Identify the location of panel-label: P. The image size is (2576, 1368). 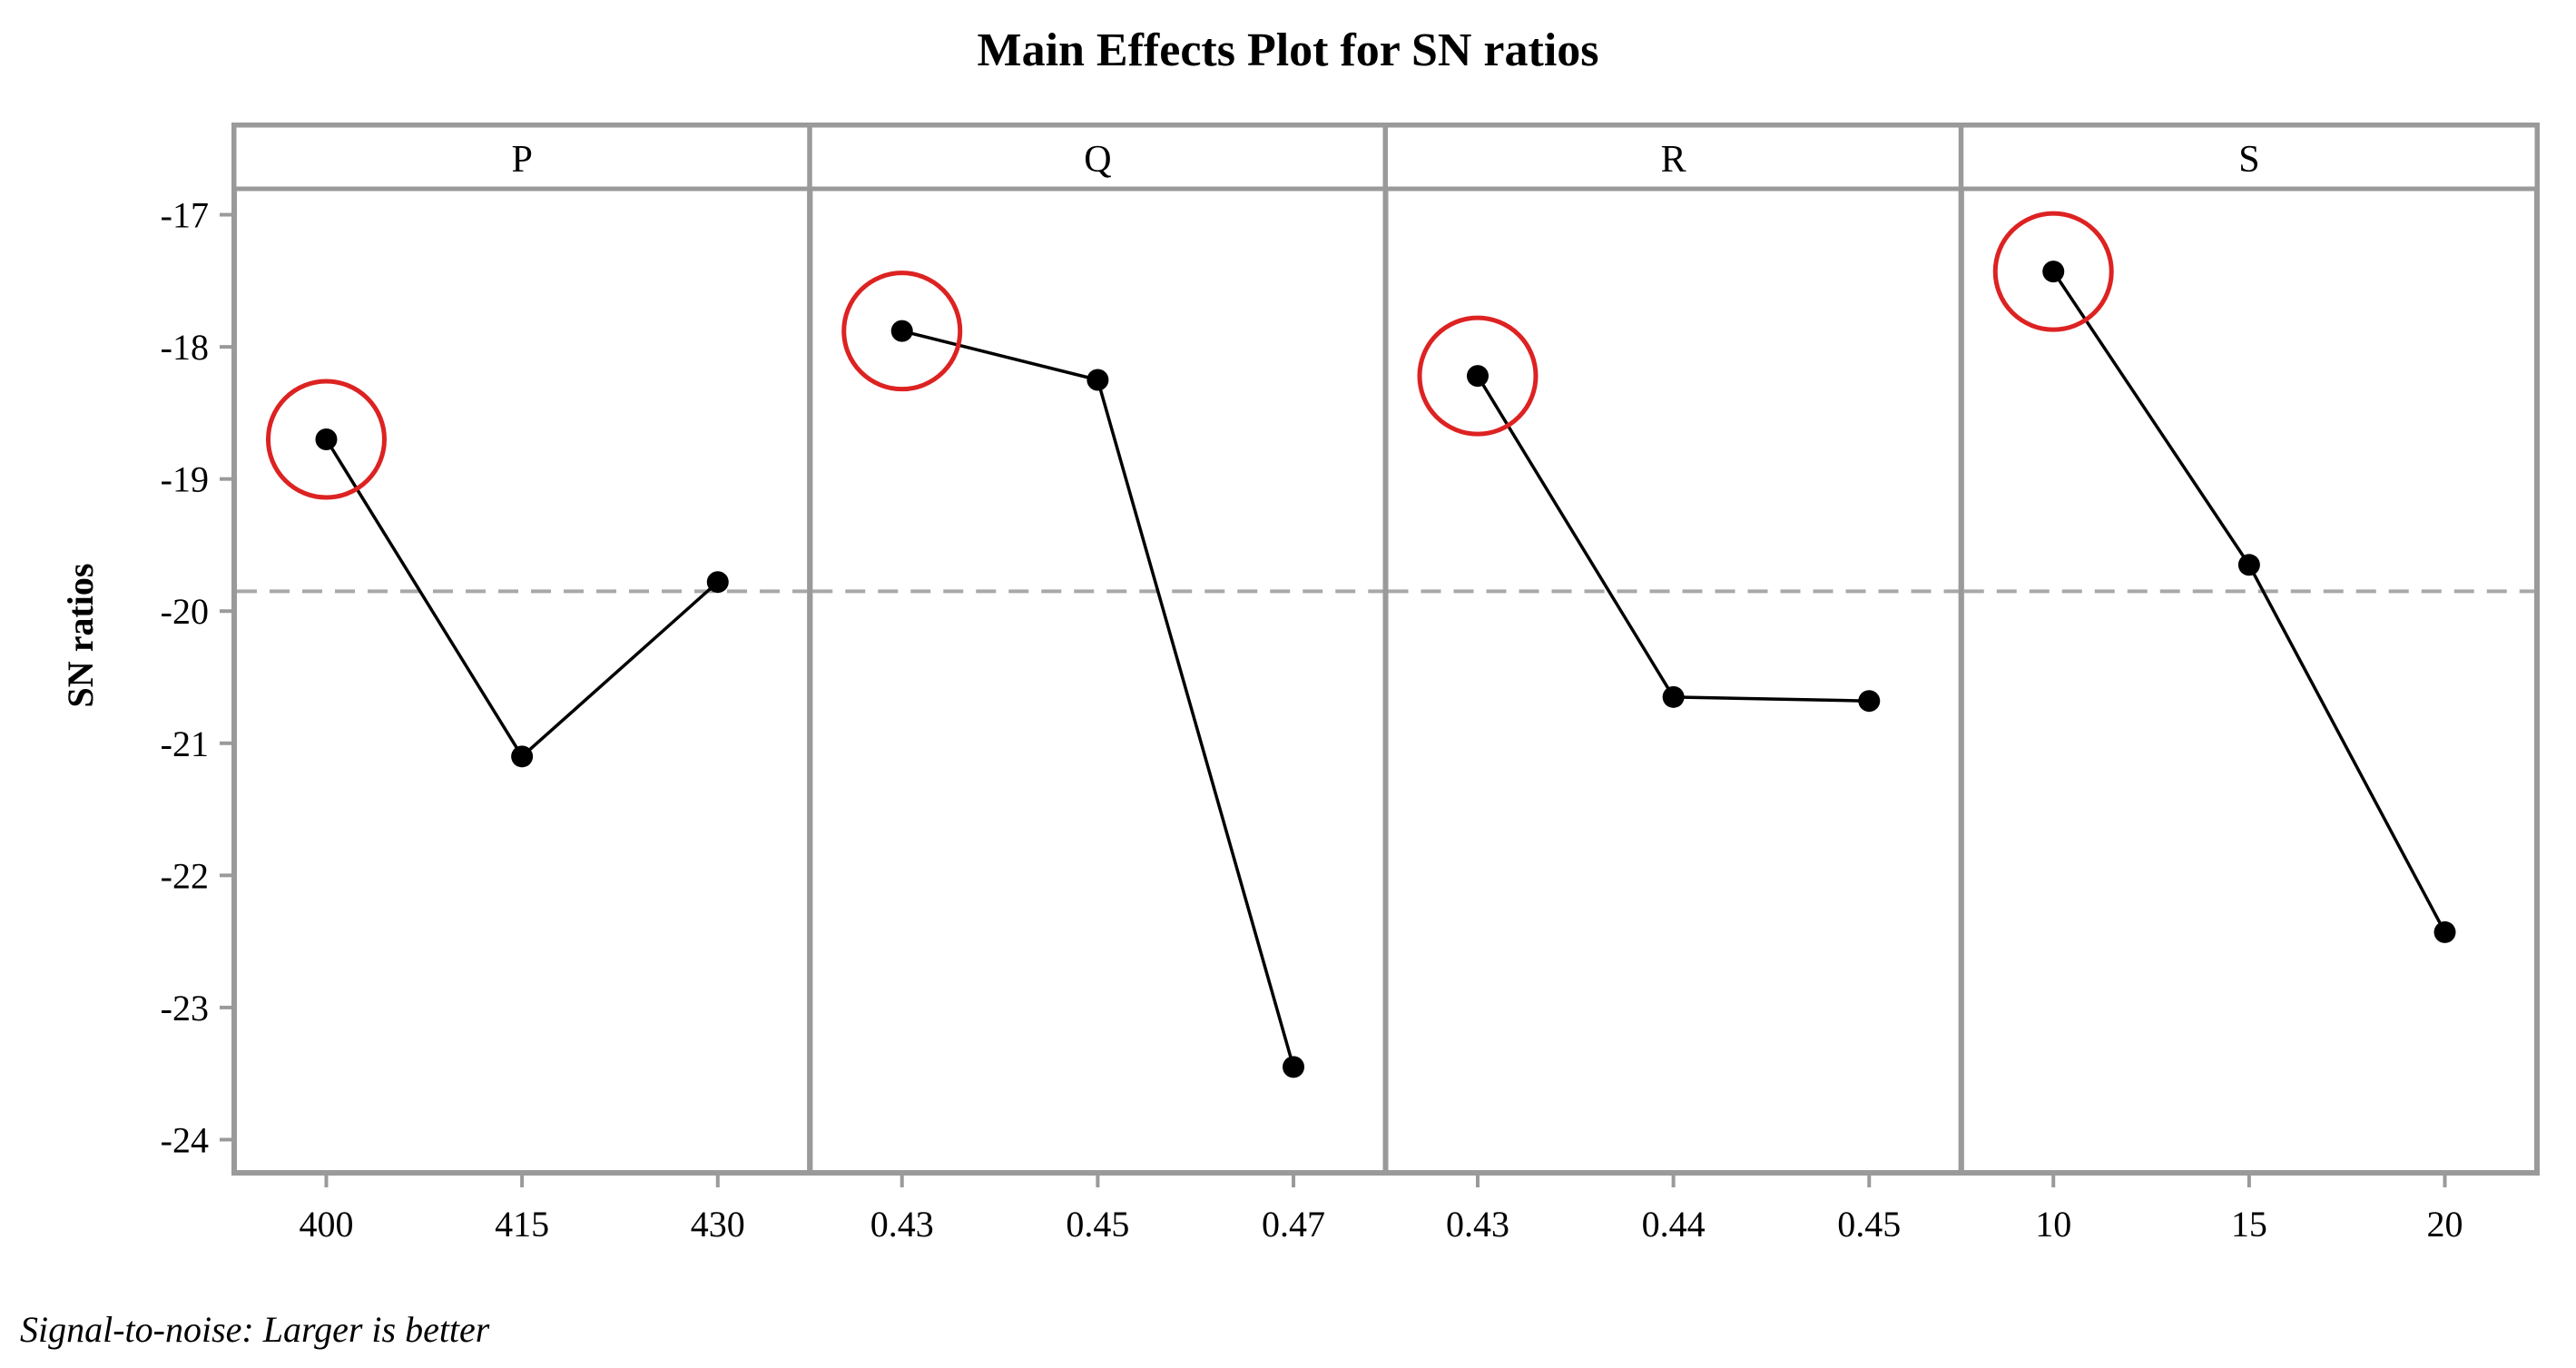
(521, 160).